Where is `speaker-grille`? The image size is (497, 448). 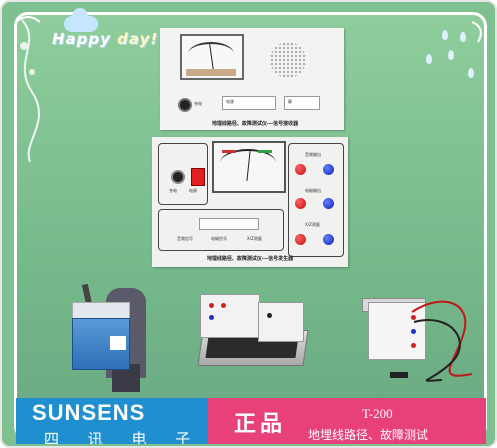 speaker-grille is located at coordinates (288, 60).